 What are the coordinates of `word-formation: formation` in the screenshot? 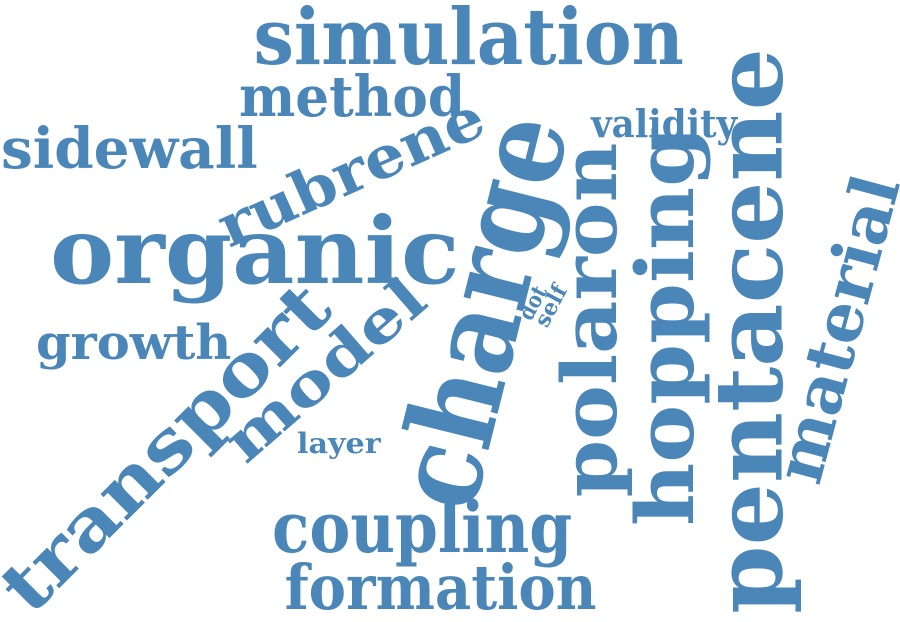 It's located at (440, 586).